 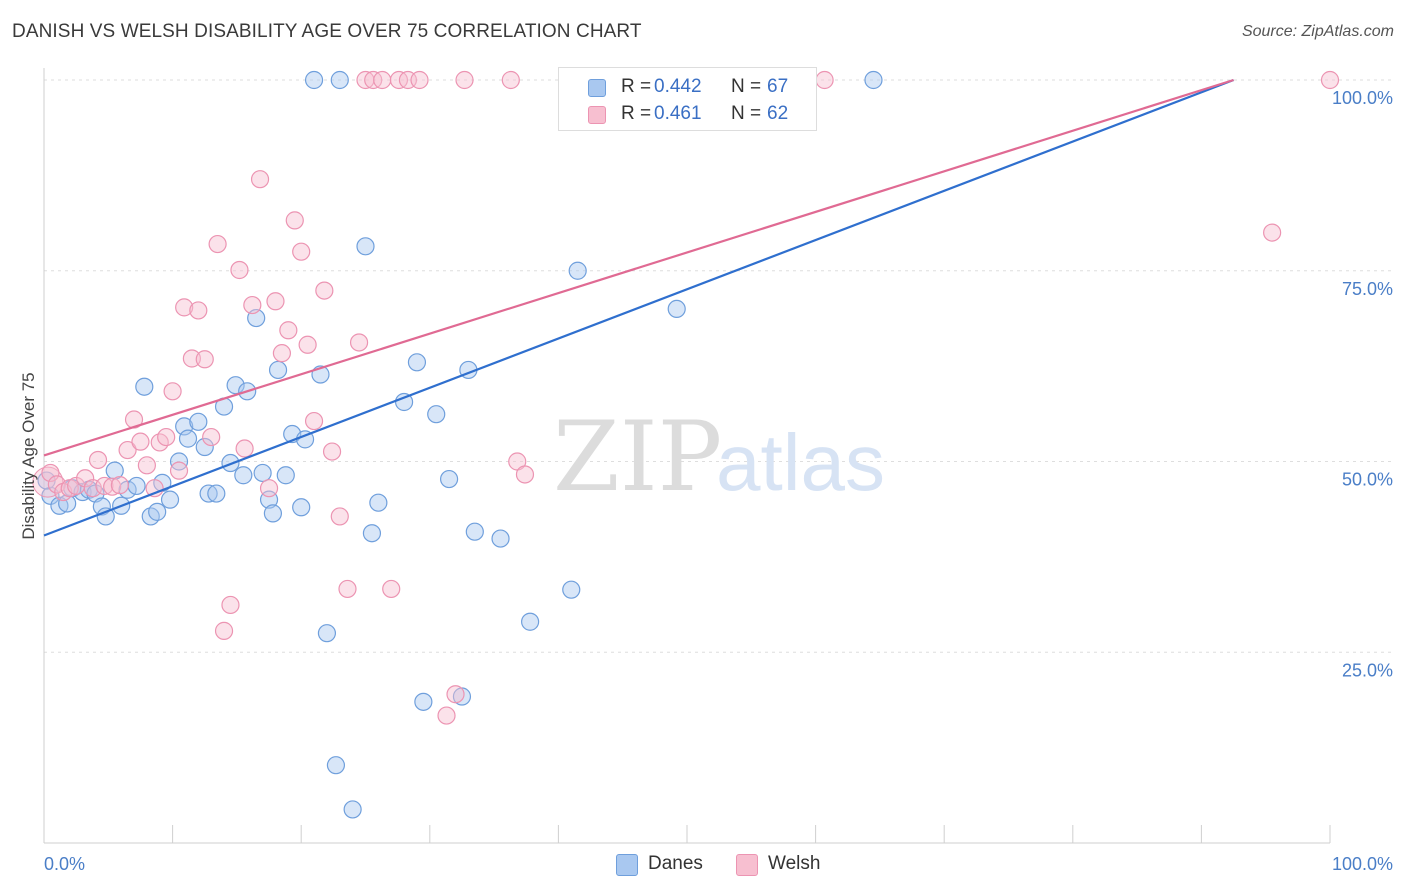 I want to click on danes-trend-extension, so click(x=1153, y=111).